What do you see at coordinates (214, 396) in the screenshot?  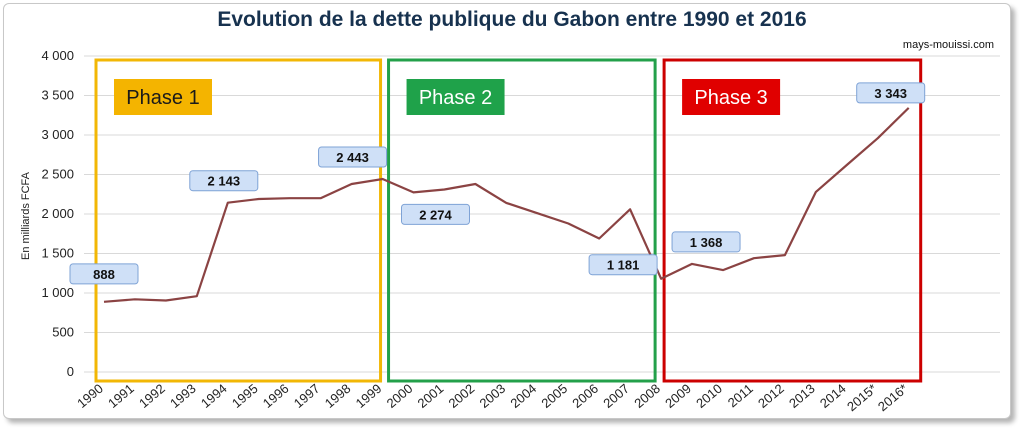 I see `x-tick-label: 1994` at bounding box center [214, 396].